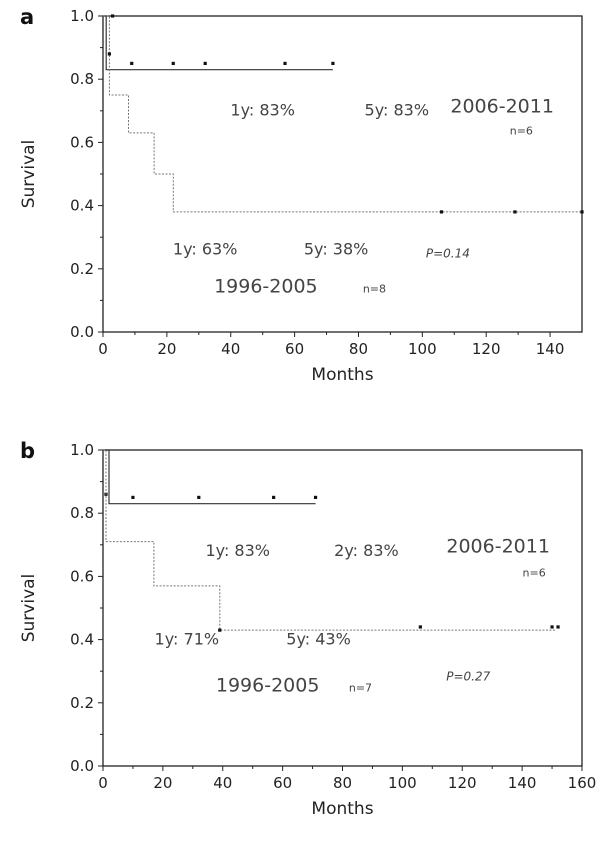 This screenshot has height=847, width=603. I want to click on annotation-label: P=0.14, so click(448, 254).